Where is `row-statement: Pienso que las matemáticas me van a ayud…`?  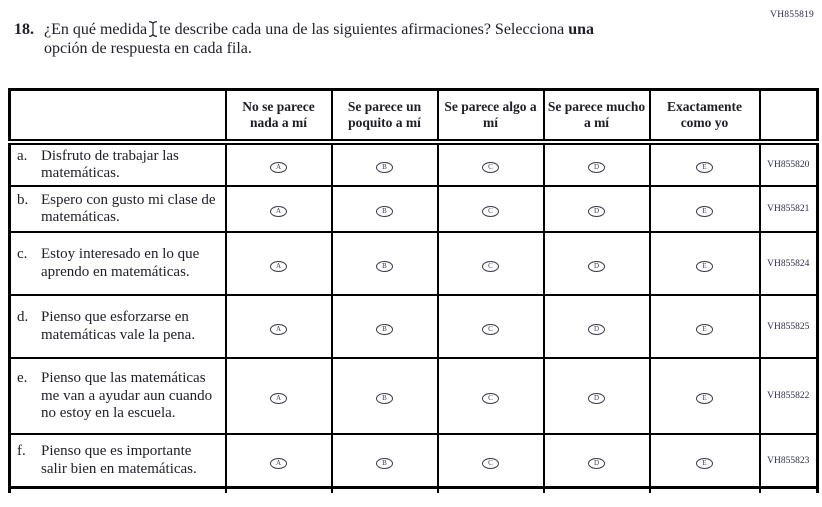 row-statement: Pienso que las matemáticas me van a ayud… is located at coordinates (127, 395).